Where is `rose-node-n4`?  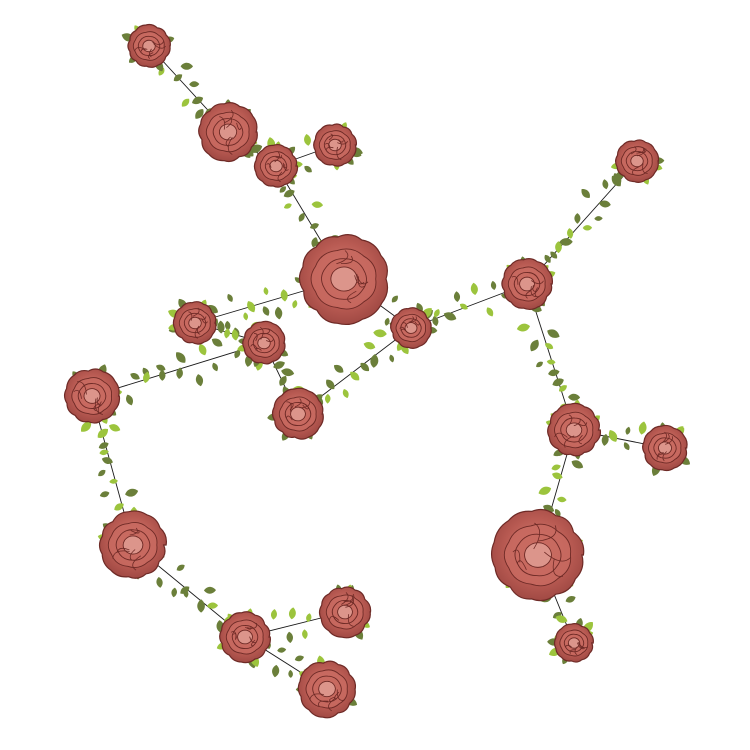 rose-node-n4 is located at coordinates (338, 146).